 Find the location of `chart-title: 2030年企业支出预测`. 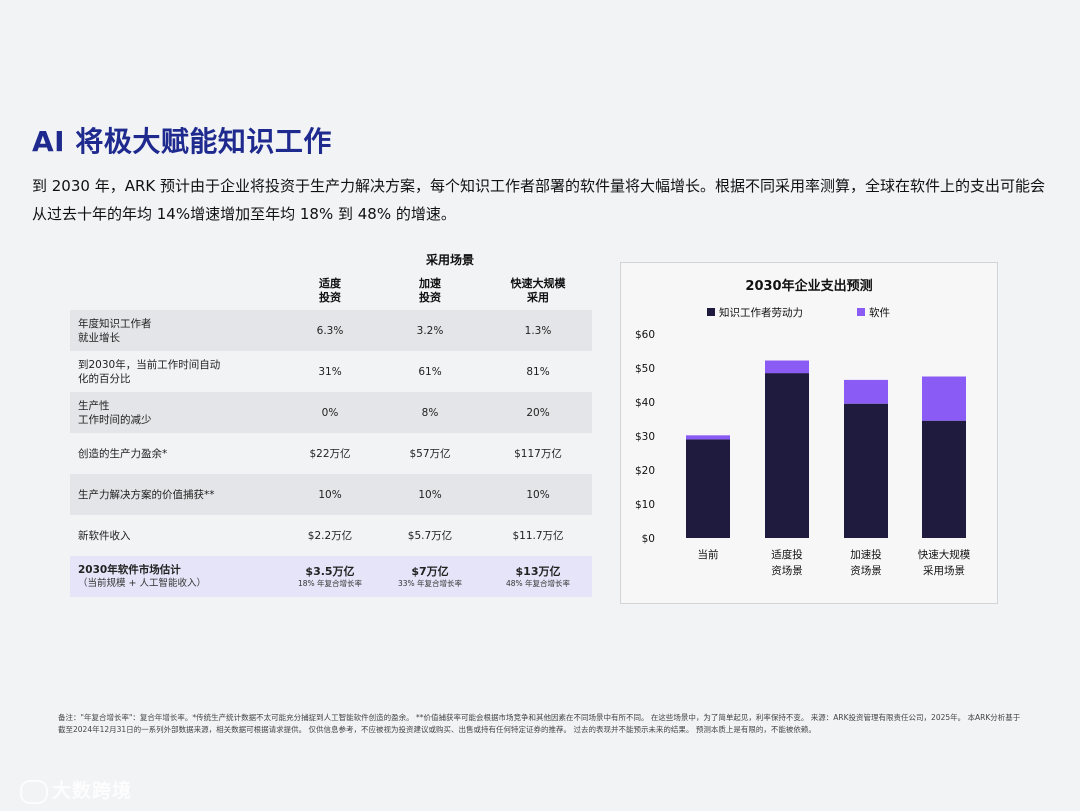

chart-title: 2030年企业支出预测 is located at coordinates (808, 286).